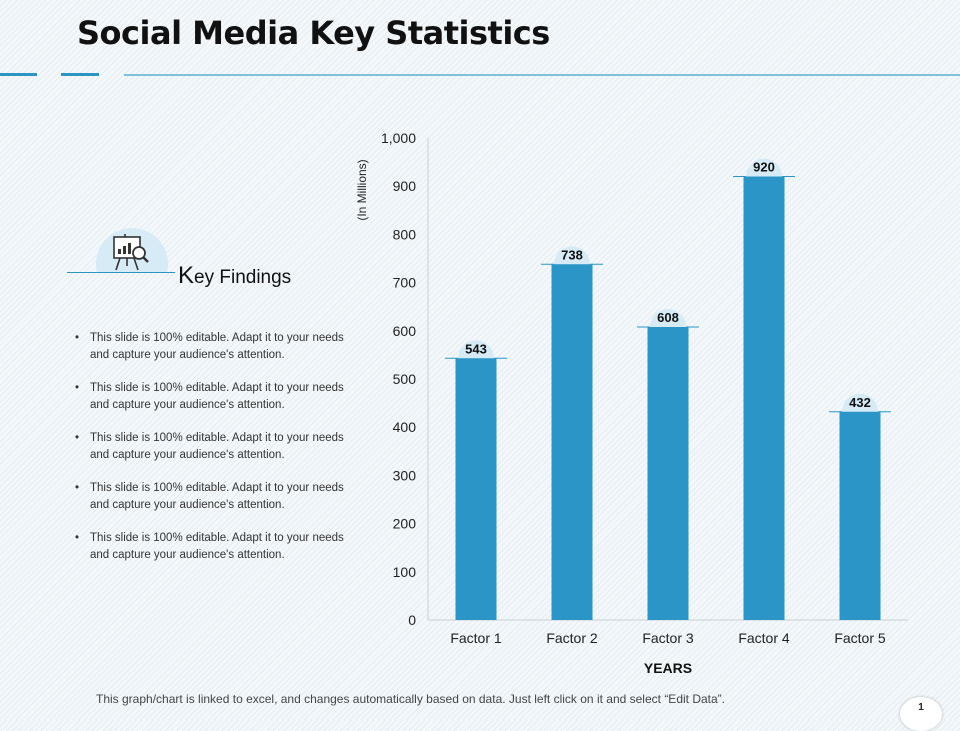  What do you see at coordinates (405, 572) in the screenshot?
I see `y-tick-label: 100` at bounding box center [405, 572].